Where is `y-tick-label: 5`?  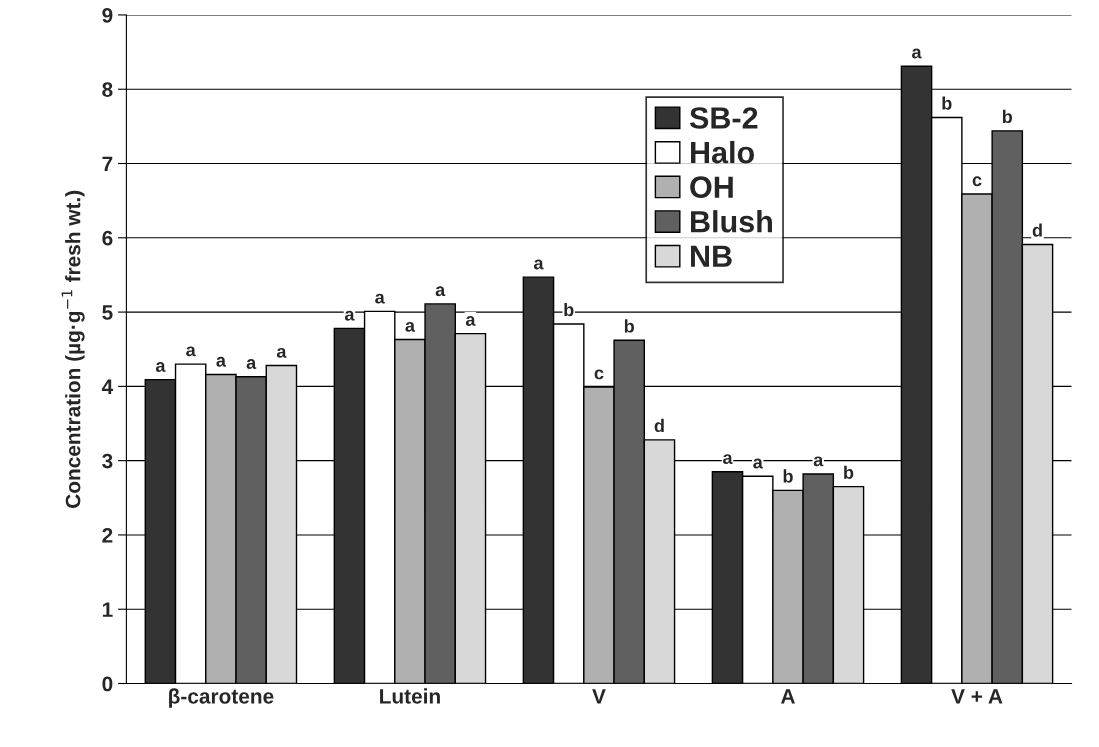
y-tick-label: 5 is located at coordinates (107, 312).